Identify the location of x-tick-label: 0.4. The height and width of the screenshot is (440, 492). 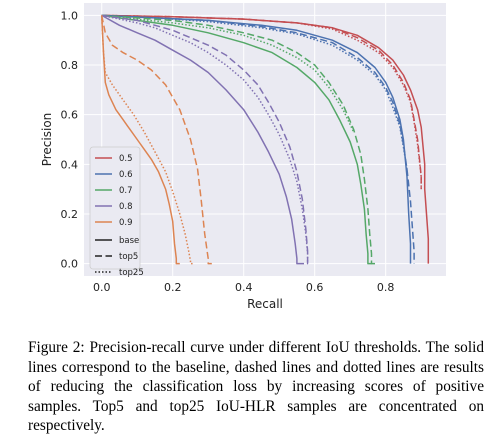
(244, 287).